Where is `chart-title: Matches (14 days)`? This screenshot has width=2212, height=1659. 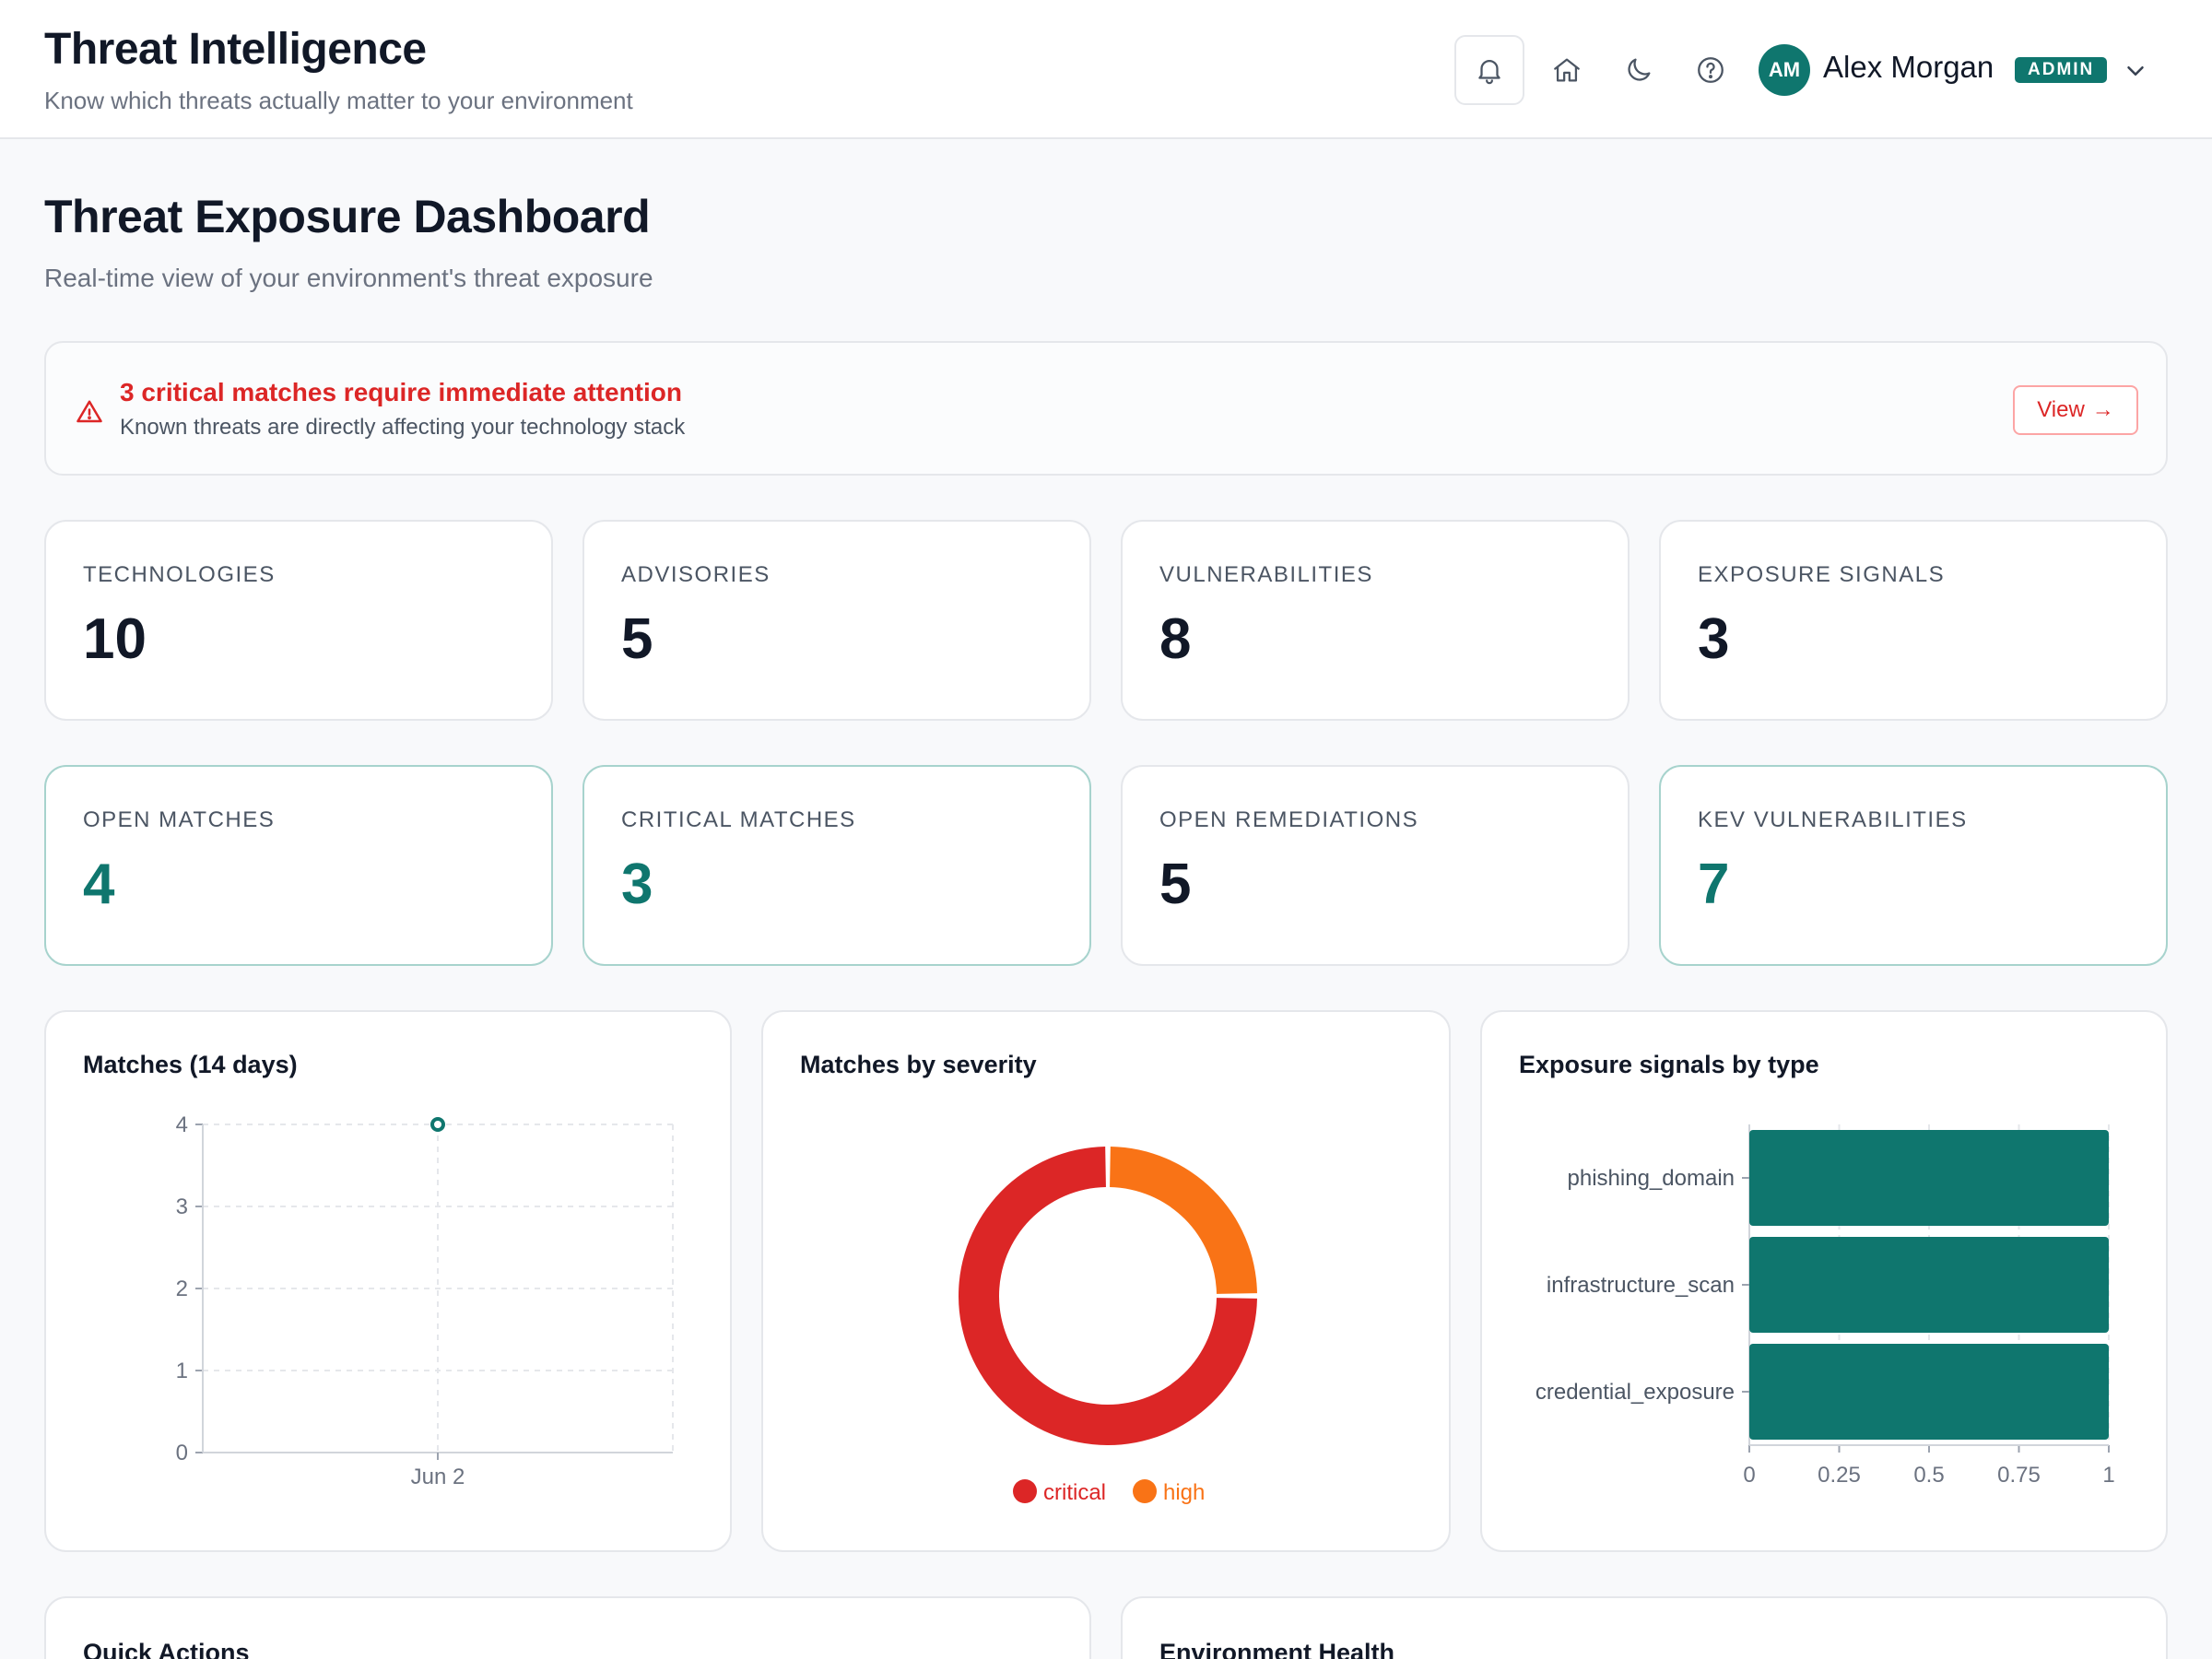 chart-title: Matches (14 days) is located at coordinates (190, 1064).